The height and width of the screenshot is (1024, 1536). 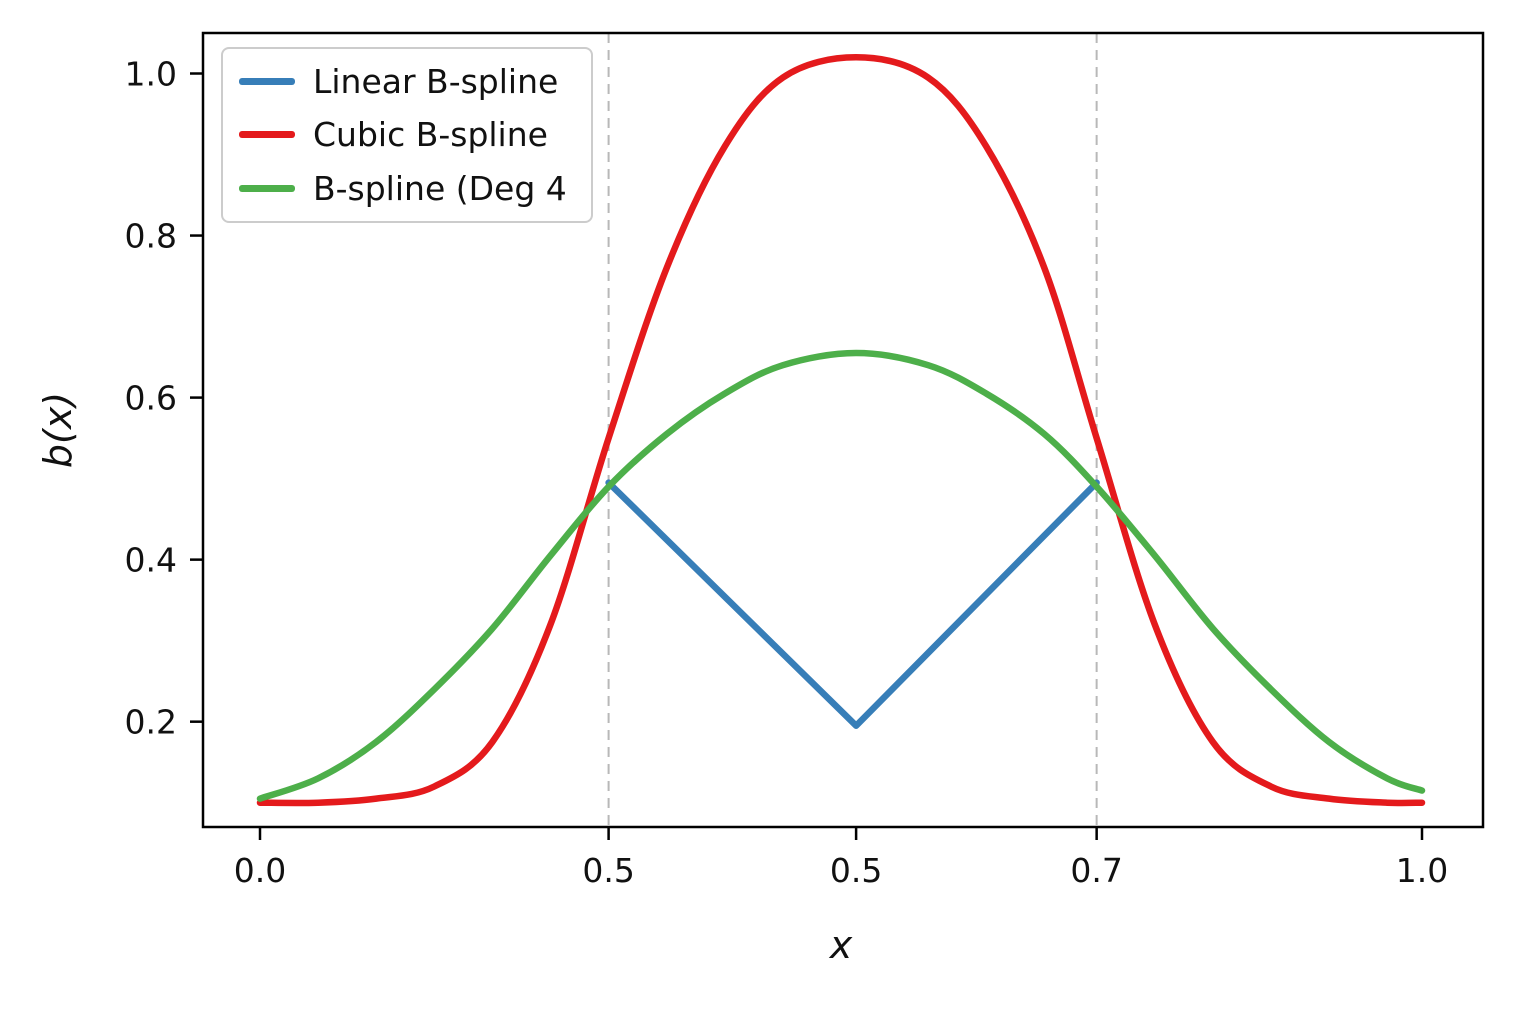 What do you see at coordinates (58, 430) in the screenshot?
I see `y-axis-label: b(x)` at bounding box center [58, 430].